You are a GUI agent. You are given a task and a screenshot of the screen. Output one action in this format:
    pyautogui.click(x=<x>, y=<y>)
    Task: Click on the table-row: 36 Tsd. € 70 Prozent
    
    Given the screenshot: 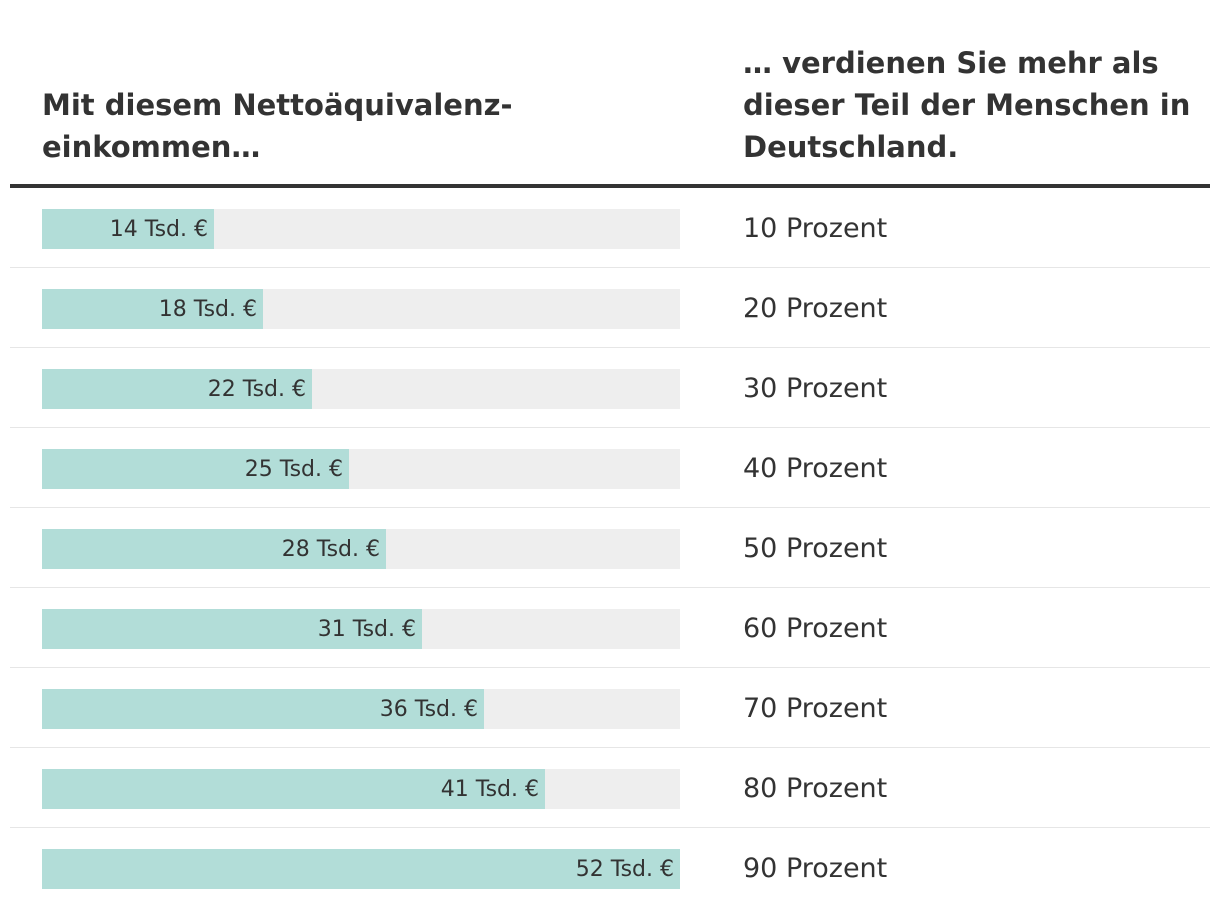 What is the action you would take?
    pyautogui.click(x=610, y=708)
    